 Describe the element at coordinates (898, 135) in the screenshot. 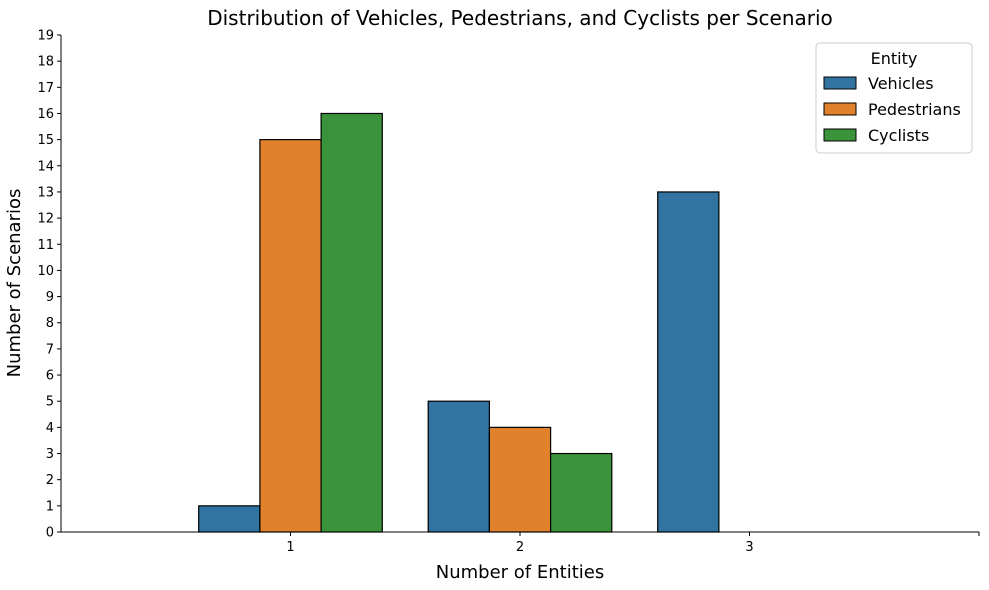

I see `legend-label-cyclists: Cyclists` at that location.